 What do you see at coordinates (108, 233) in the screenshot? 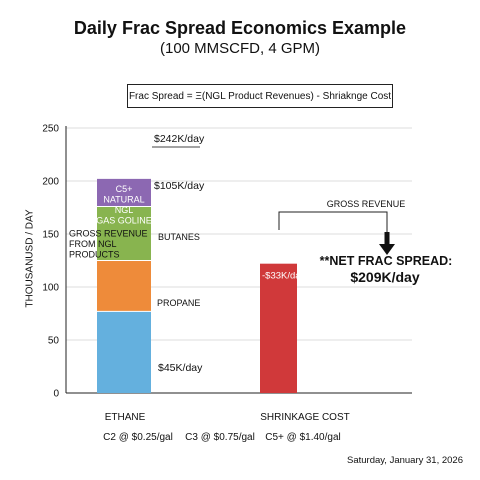
I see `gross-revenue-label: GROSS REVENUE` at bounding box center [108, 233].